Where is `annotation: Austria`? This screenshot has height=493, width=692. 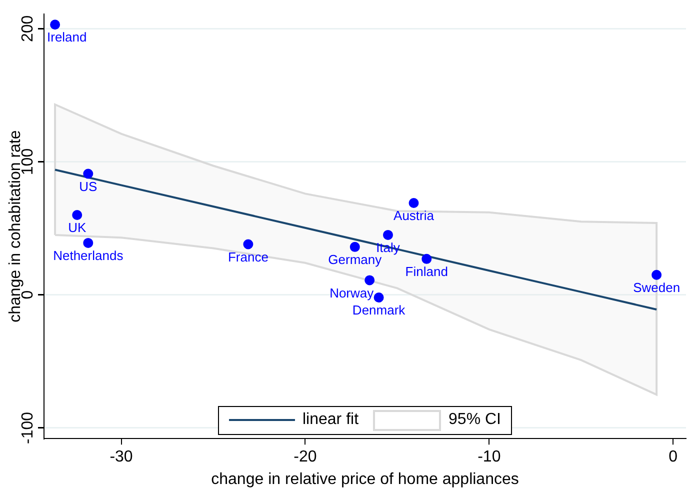
annotation: Austria is located at coordinates (414, 216).